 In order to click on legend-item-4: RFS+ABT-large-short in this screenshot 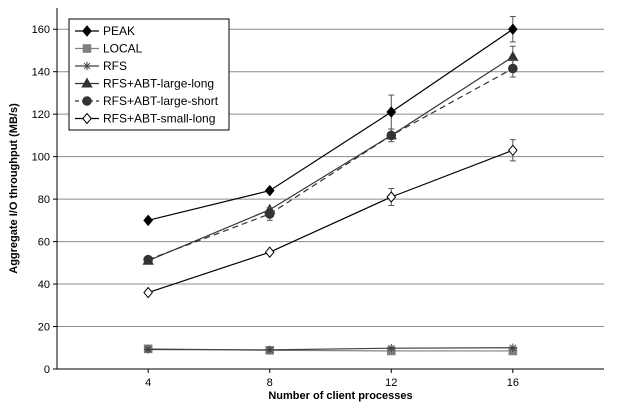, I will do `click(147, 101)`.